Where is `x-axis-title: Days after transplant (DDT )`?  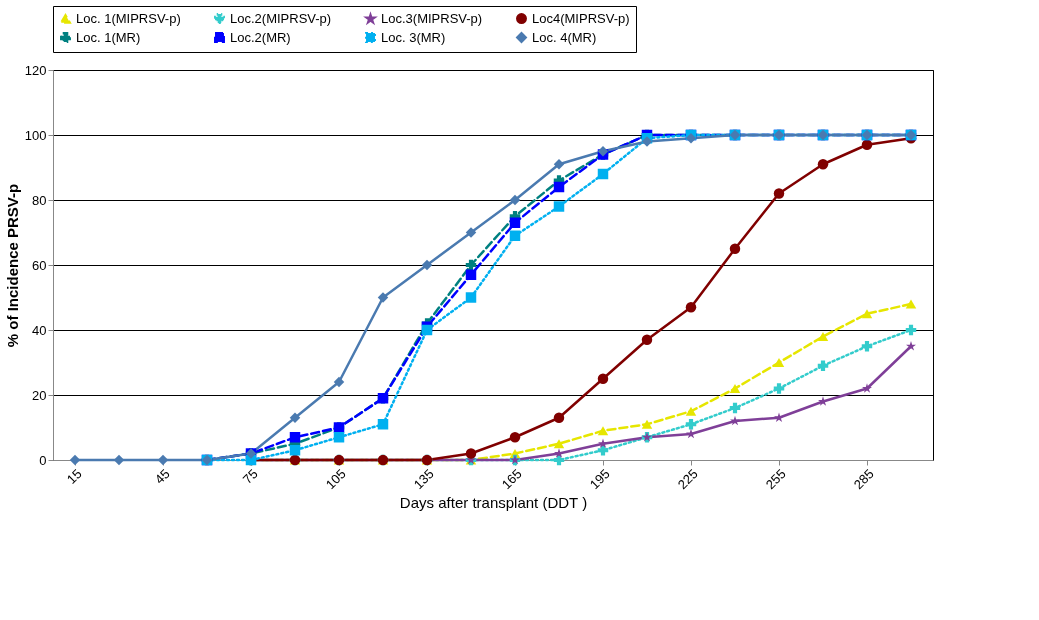 x-axis-title: Days after transplant (DDT ) is located at coordinates (493, 503).